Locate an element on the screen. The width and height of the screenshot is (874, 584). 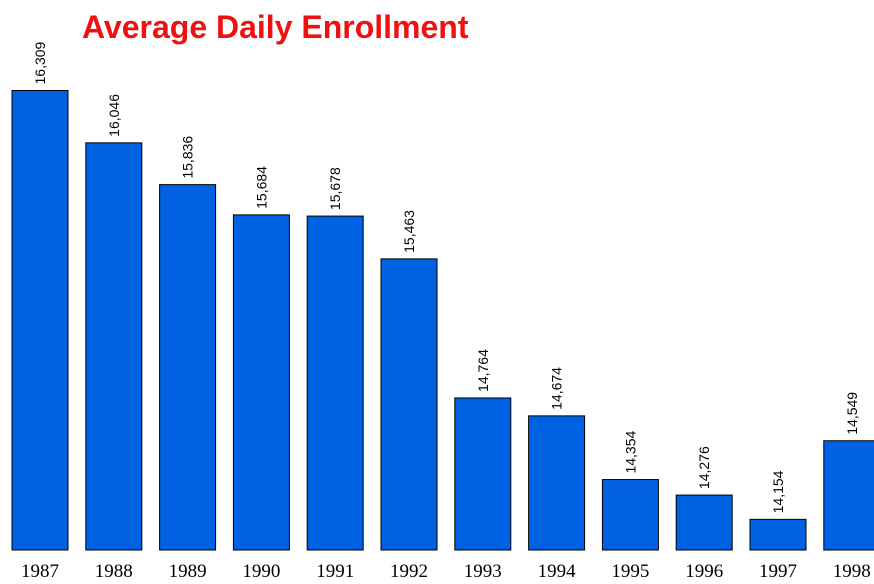
value-label: 15,836 is located at coordinates (188, 157).